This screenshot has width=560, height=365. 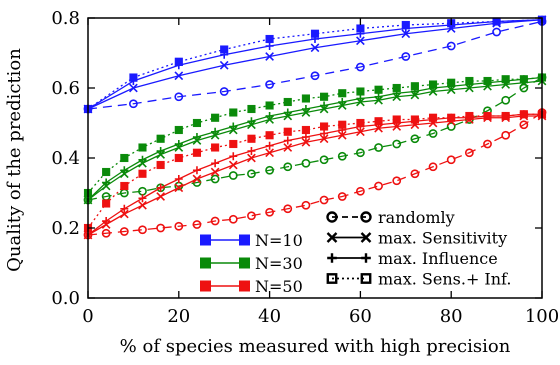 I want to click on legend-label: N=30, so click(x=279, y=263).